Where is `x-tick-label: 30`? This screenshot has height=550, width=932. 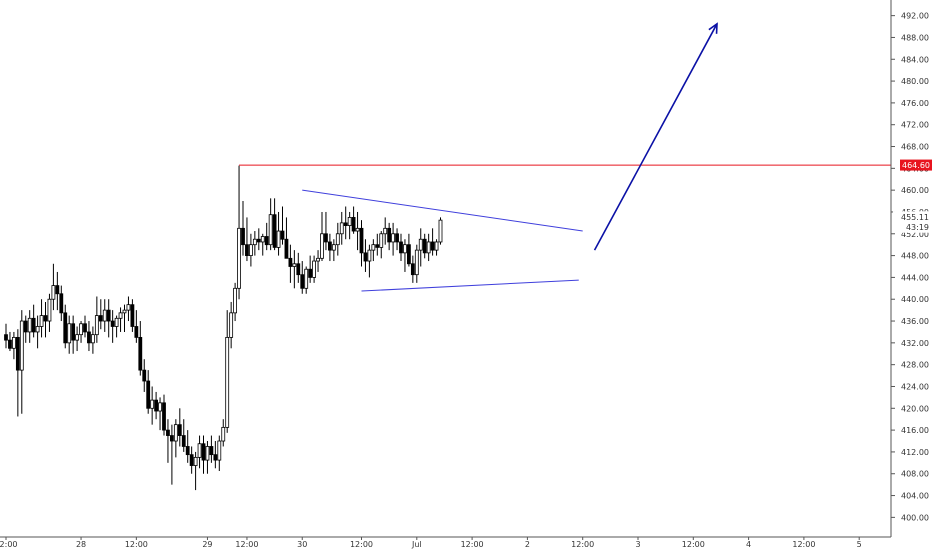 x-tick-label: 30 is located at coordinates (302, 544).